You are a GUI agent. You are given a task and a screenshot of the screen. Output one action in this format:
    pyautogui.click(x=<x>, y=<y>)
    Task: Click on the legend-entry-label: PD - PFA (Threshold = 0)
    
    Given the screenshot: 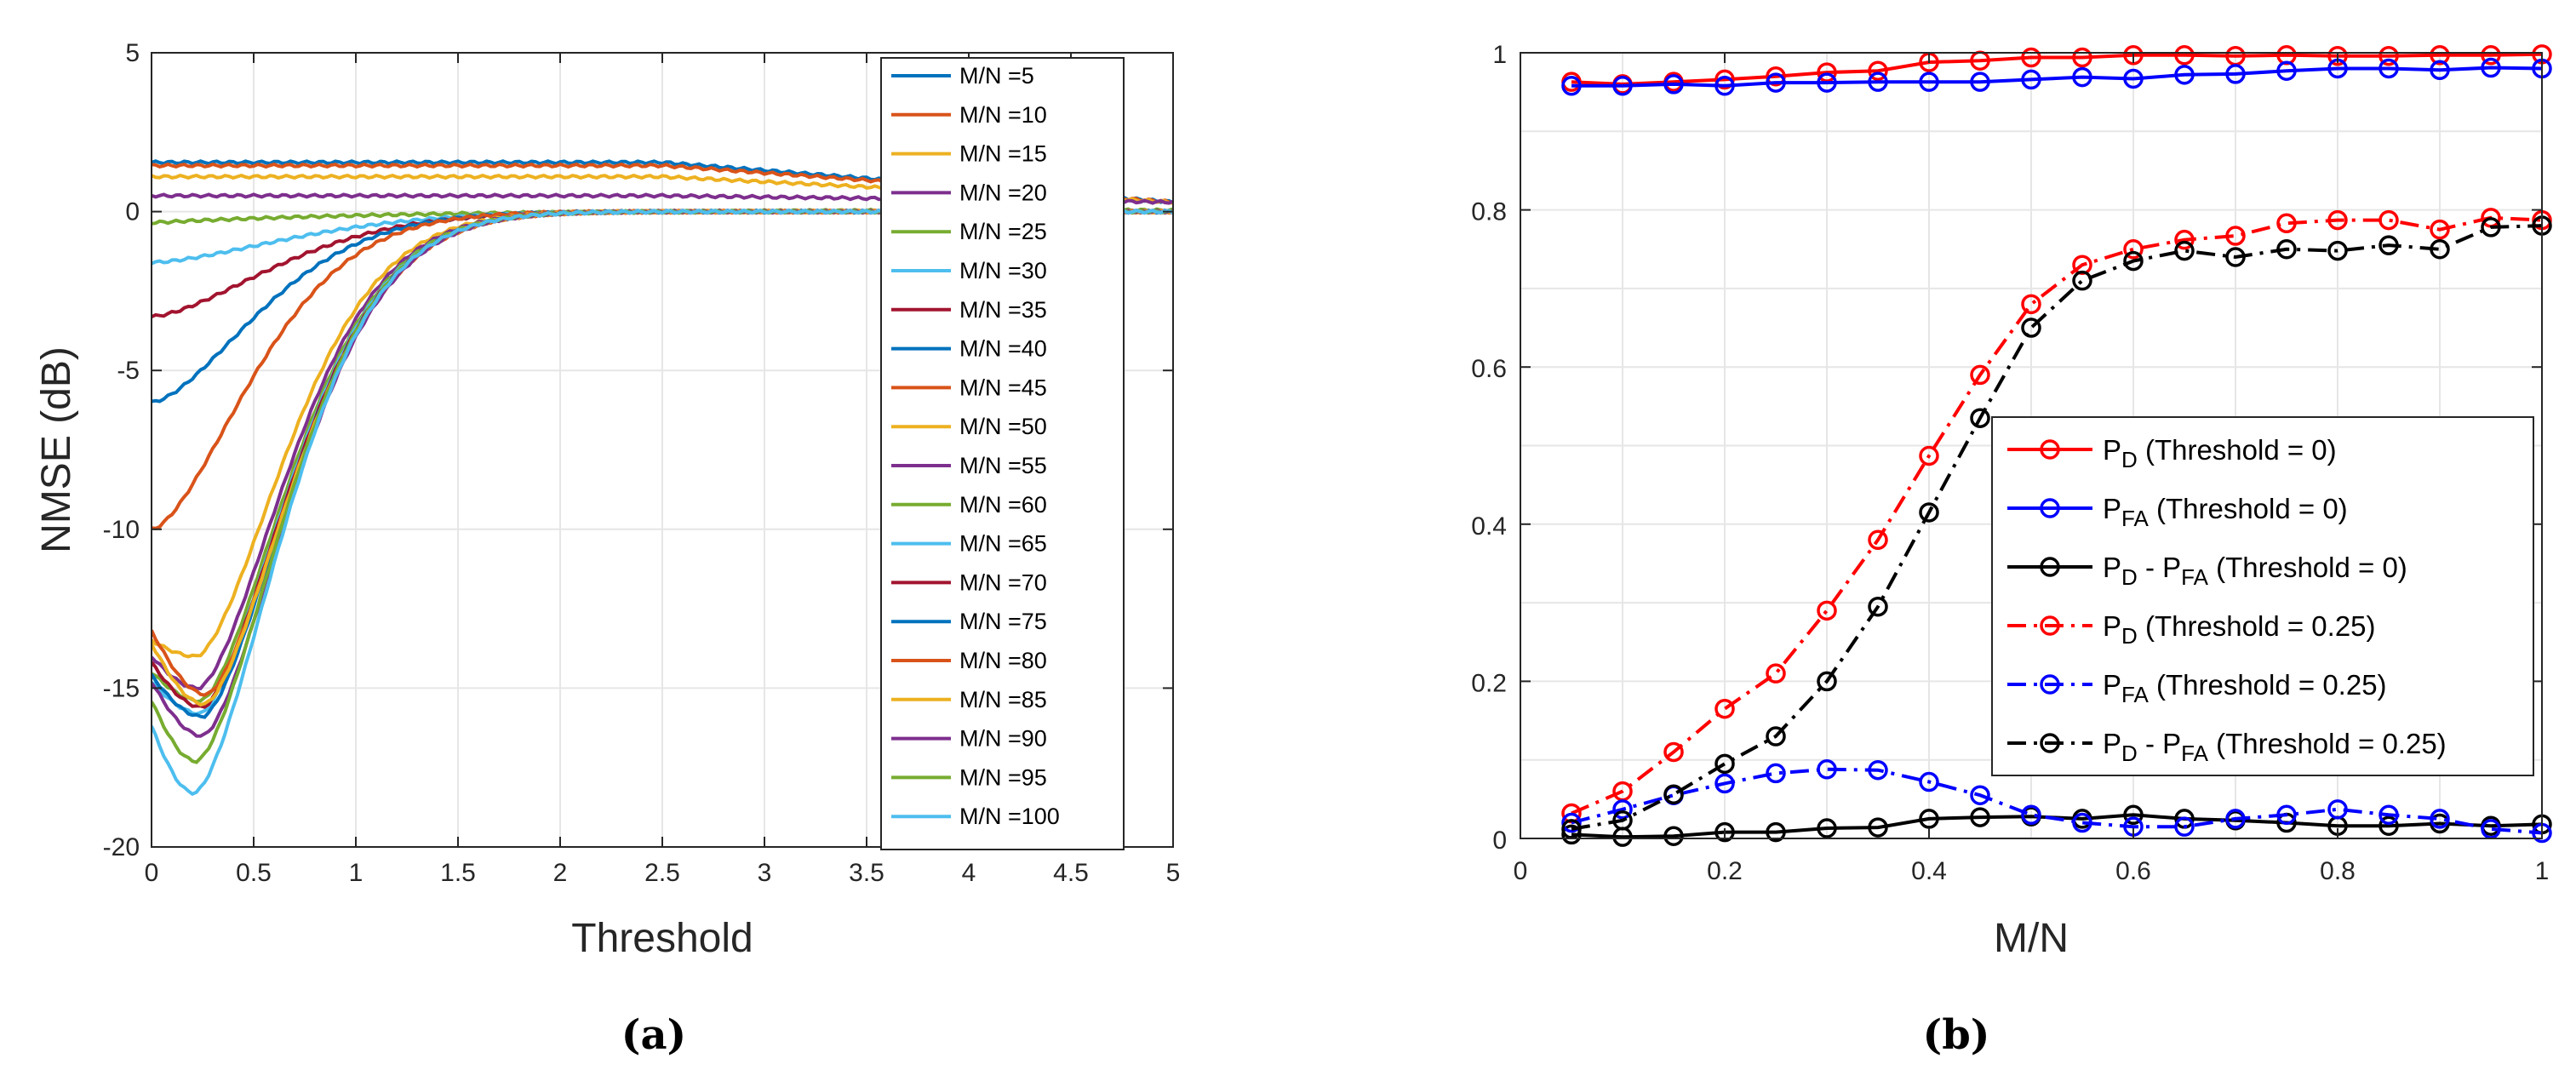 What is the action you would take?
    pyautogui.click(x=2255, y=571)
    